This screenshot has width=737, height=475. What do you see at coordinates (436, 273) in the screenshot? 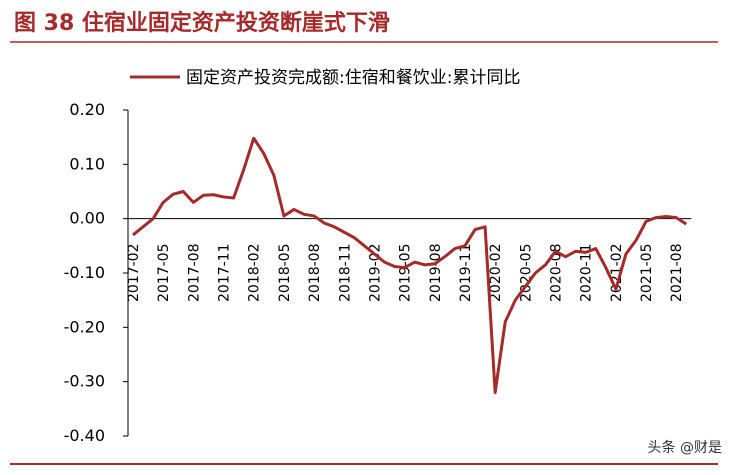
I see `x-tick-label: 2019-08` at bounding box center [436, 273].